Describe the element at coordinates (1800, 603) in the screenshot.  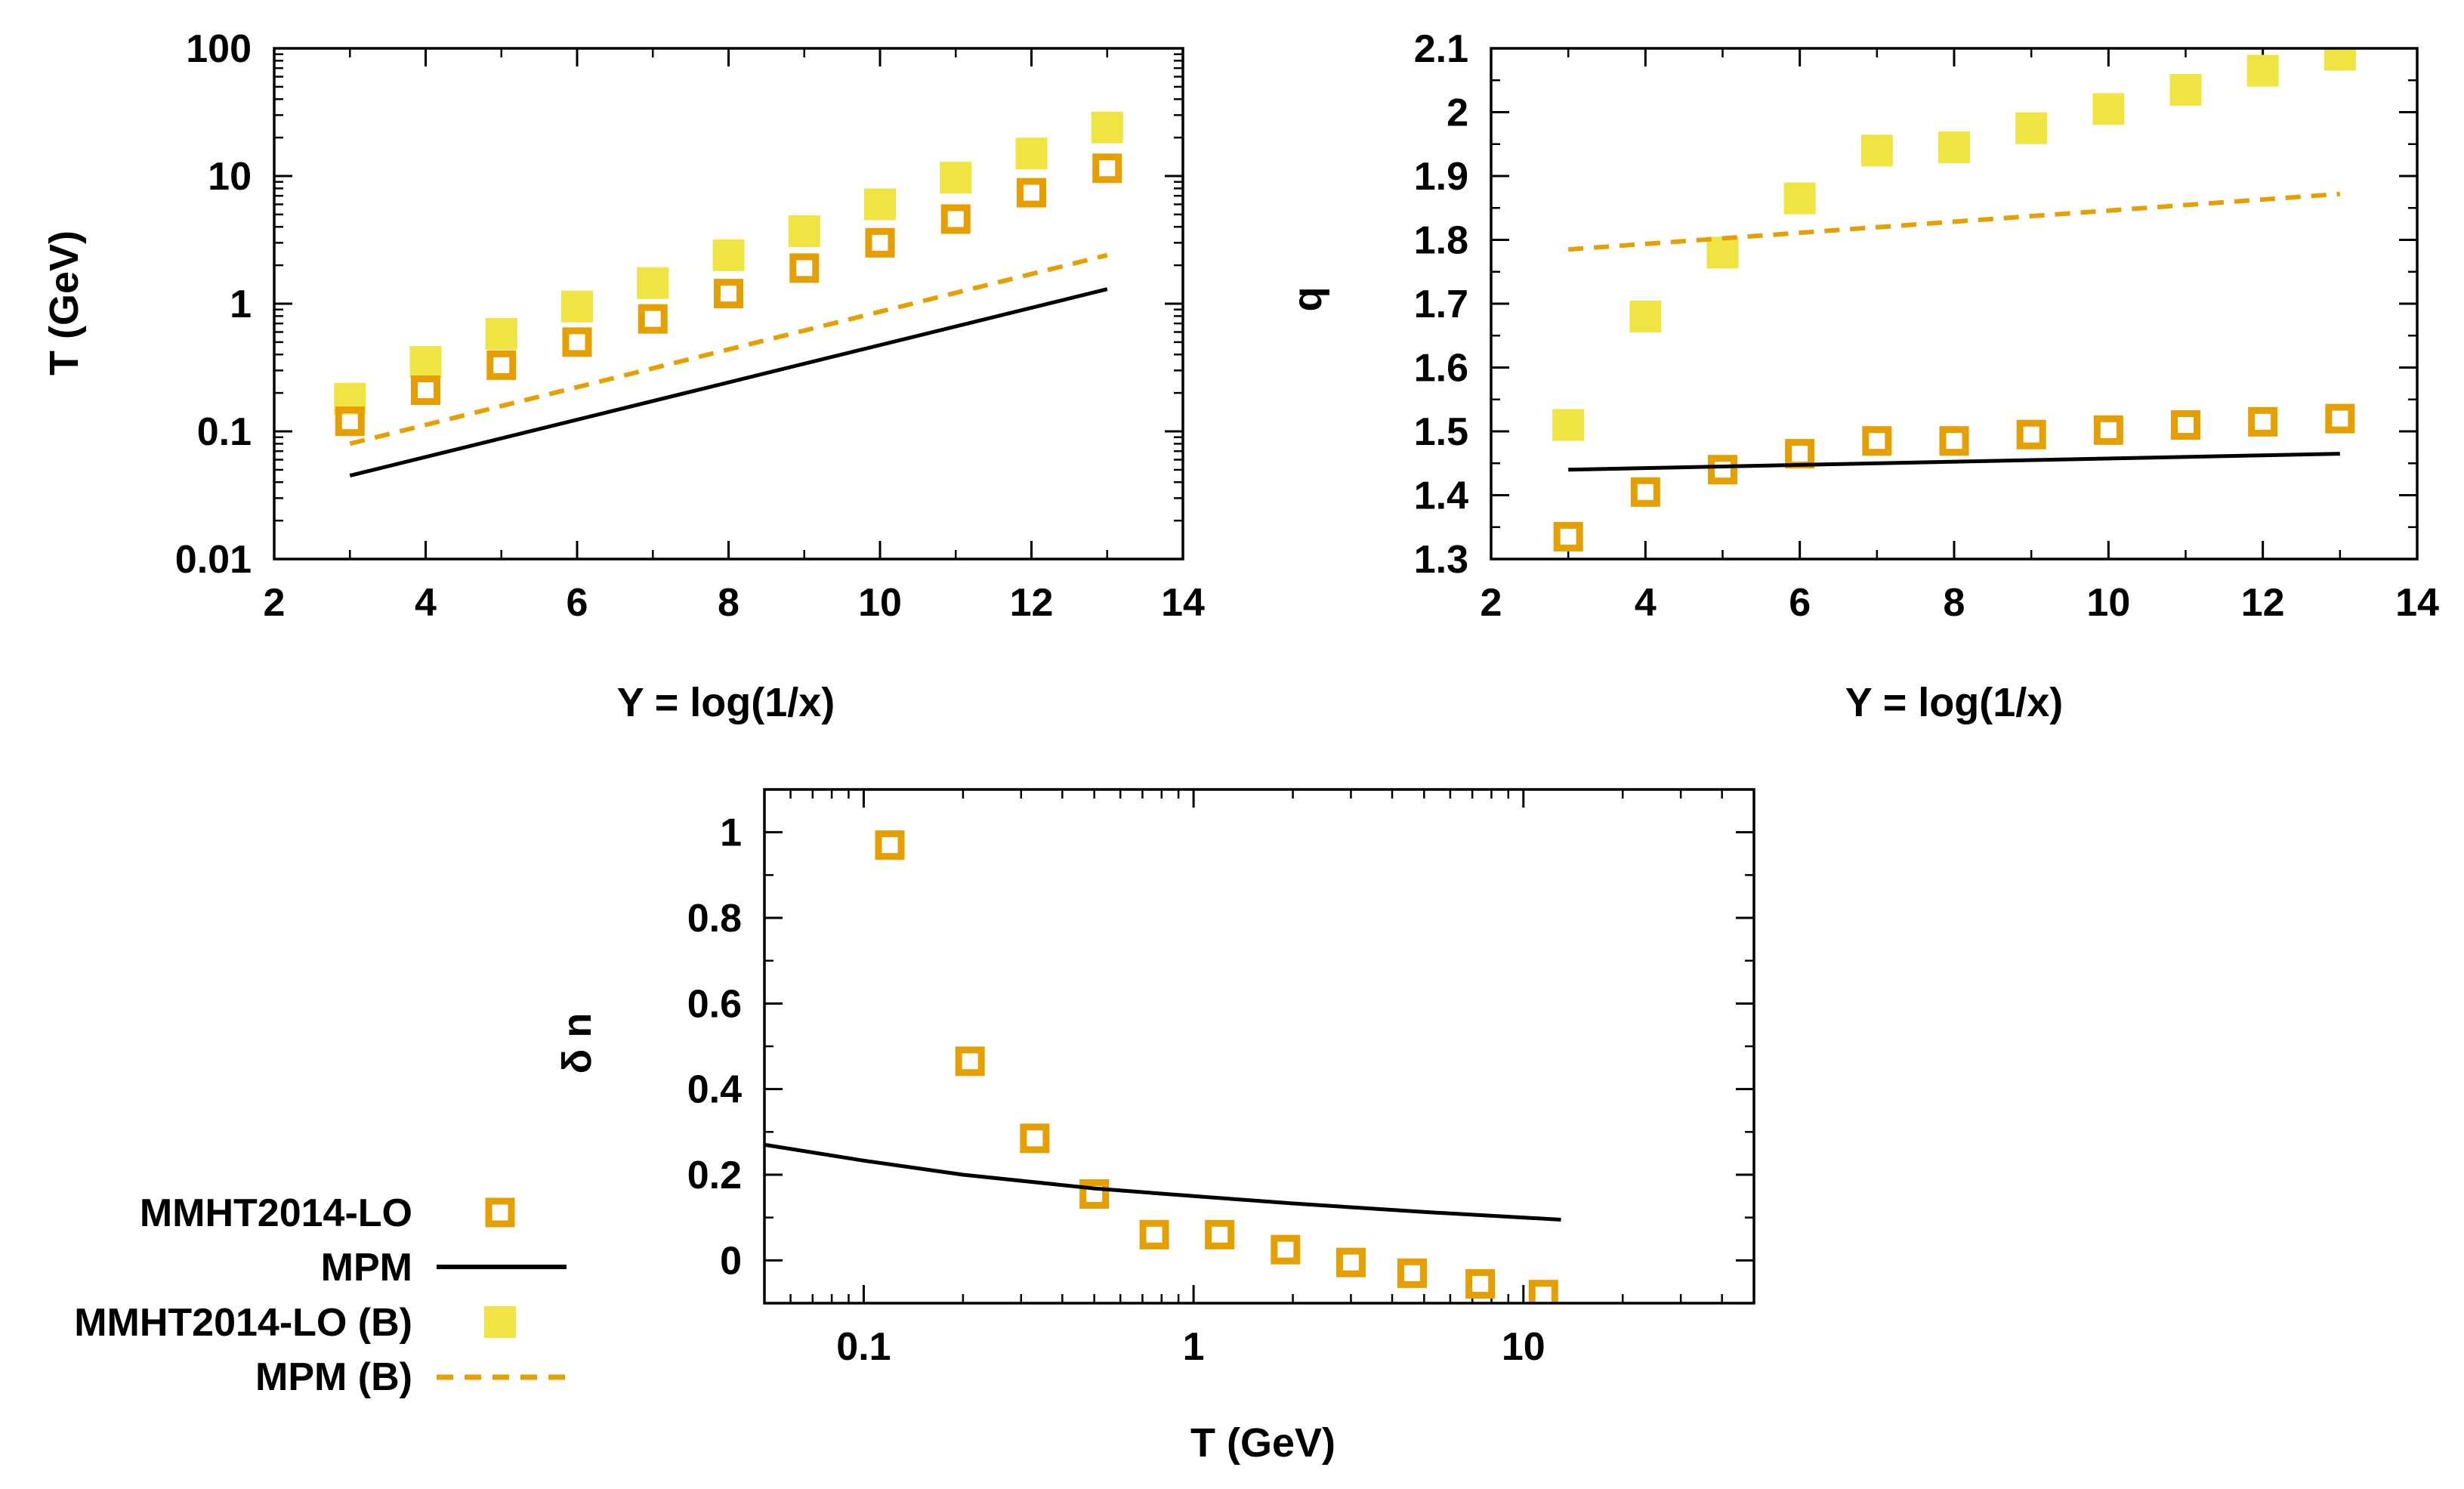
I see `panel-q_vs_Y-x-tick-label: 6` at that location.